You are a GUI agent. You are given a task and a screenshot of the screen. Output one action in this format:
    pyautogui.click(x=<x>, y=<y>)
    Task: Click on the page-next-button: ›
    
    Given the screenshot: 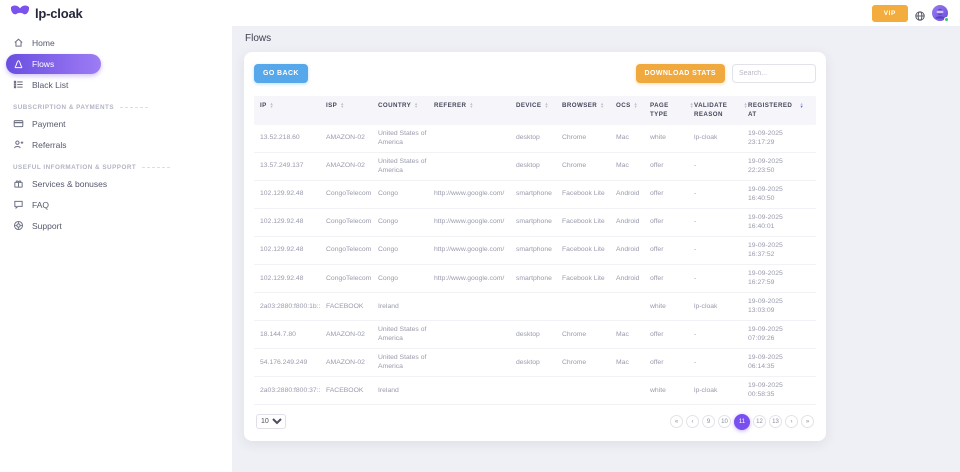 What is the action you would take?
    pyautogui.click(x=791, y=422)
    